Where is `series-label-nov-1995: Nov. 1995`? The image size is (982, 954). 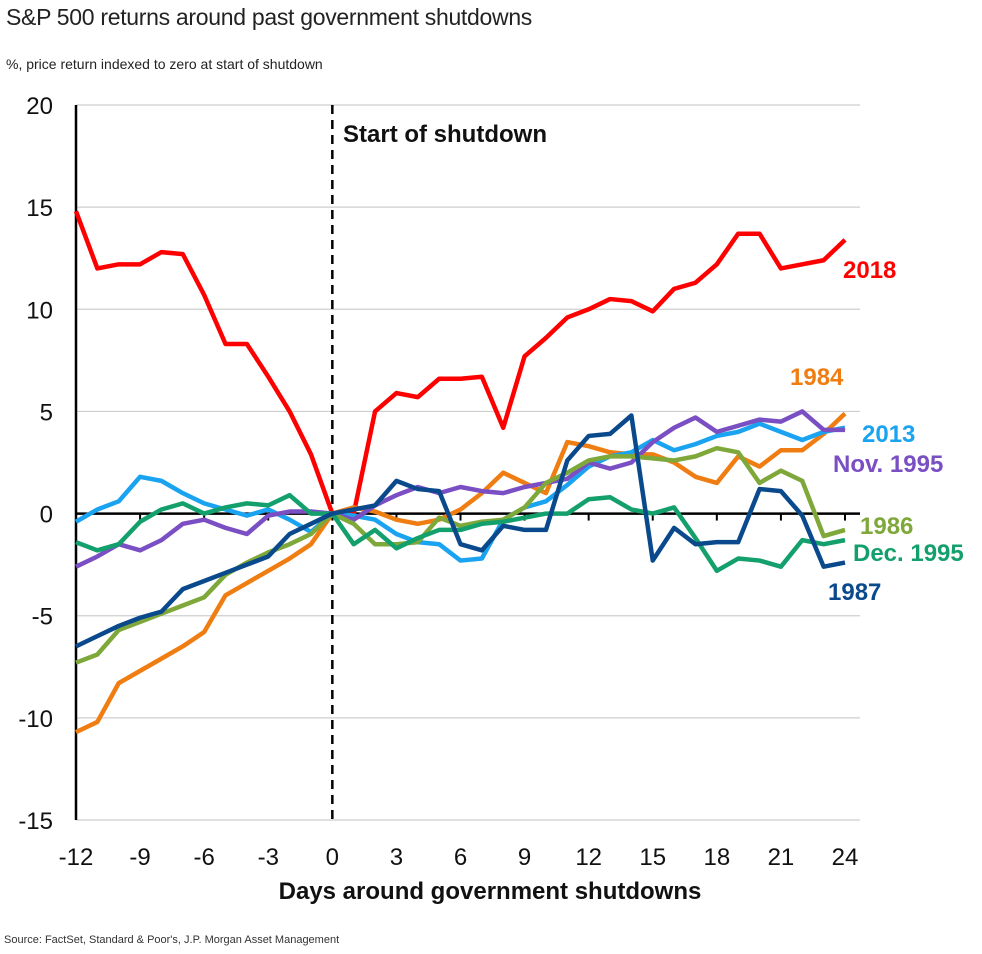
series-label-nov-1995: Nov. 1995 is located at coordinates (888, 464).